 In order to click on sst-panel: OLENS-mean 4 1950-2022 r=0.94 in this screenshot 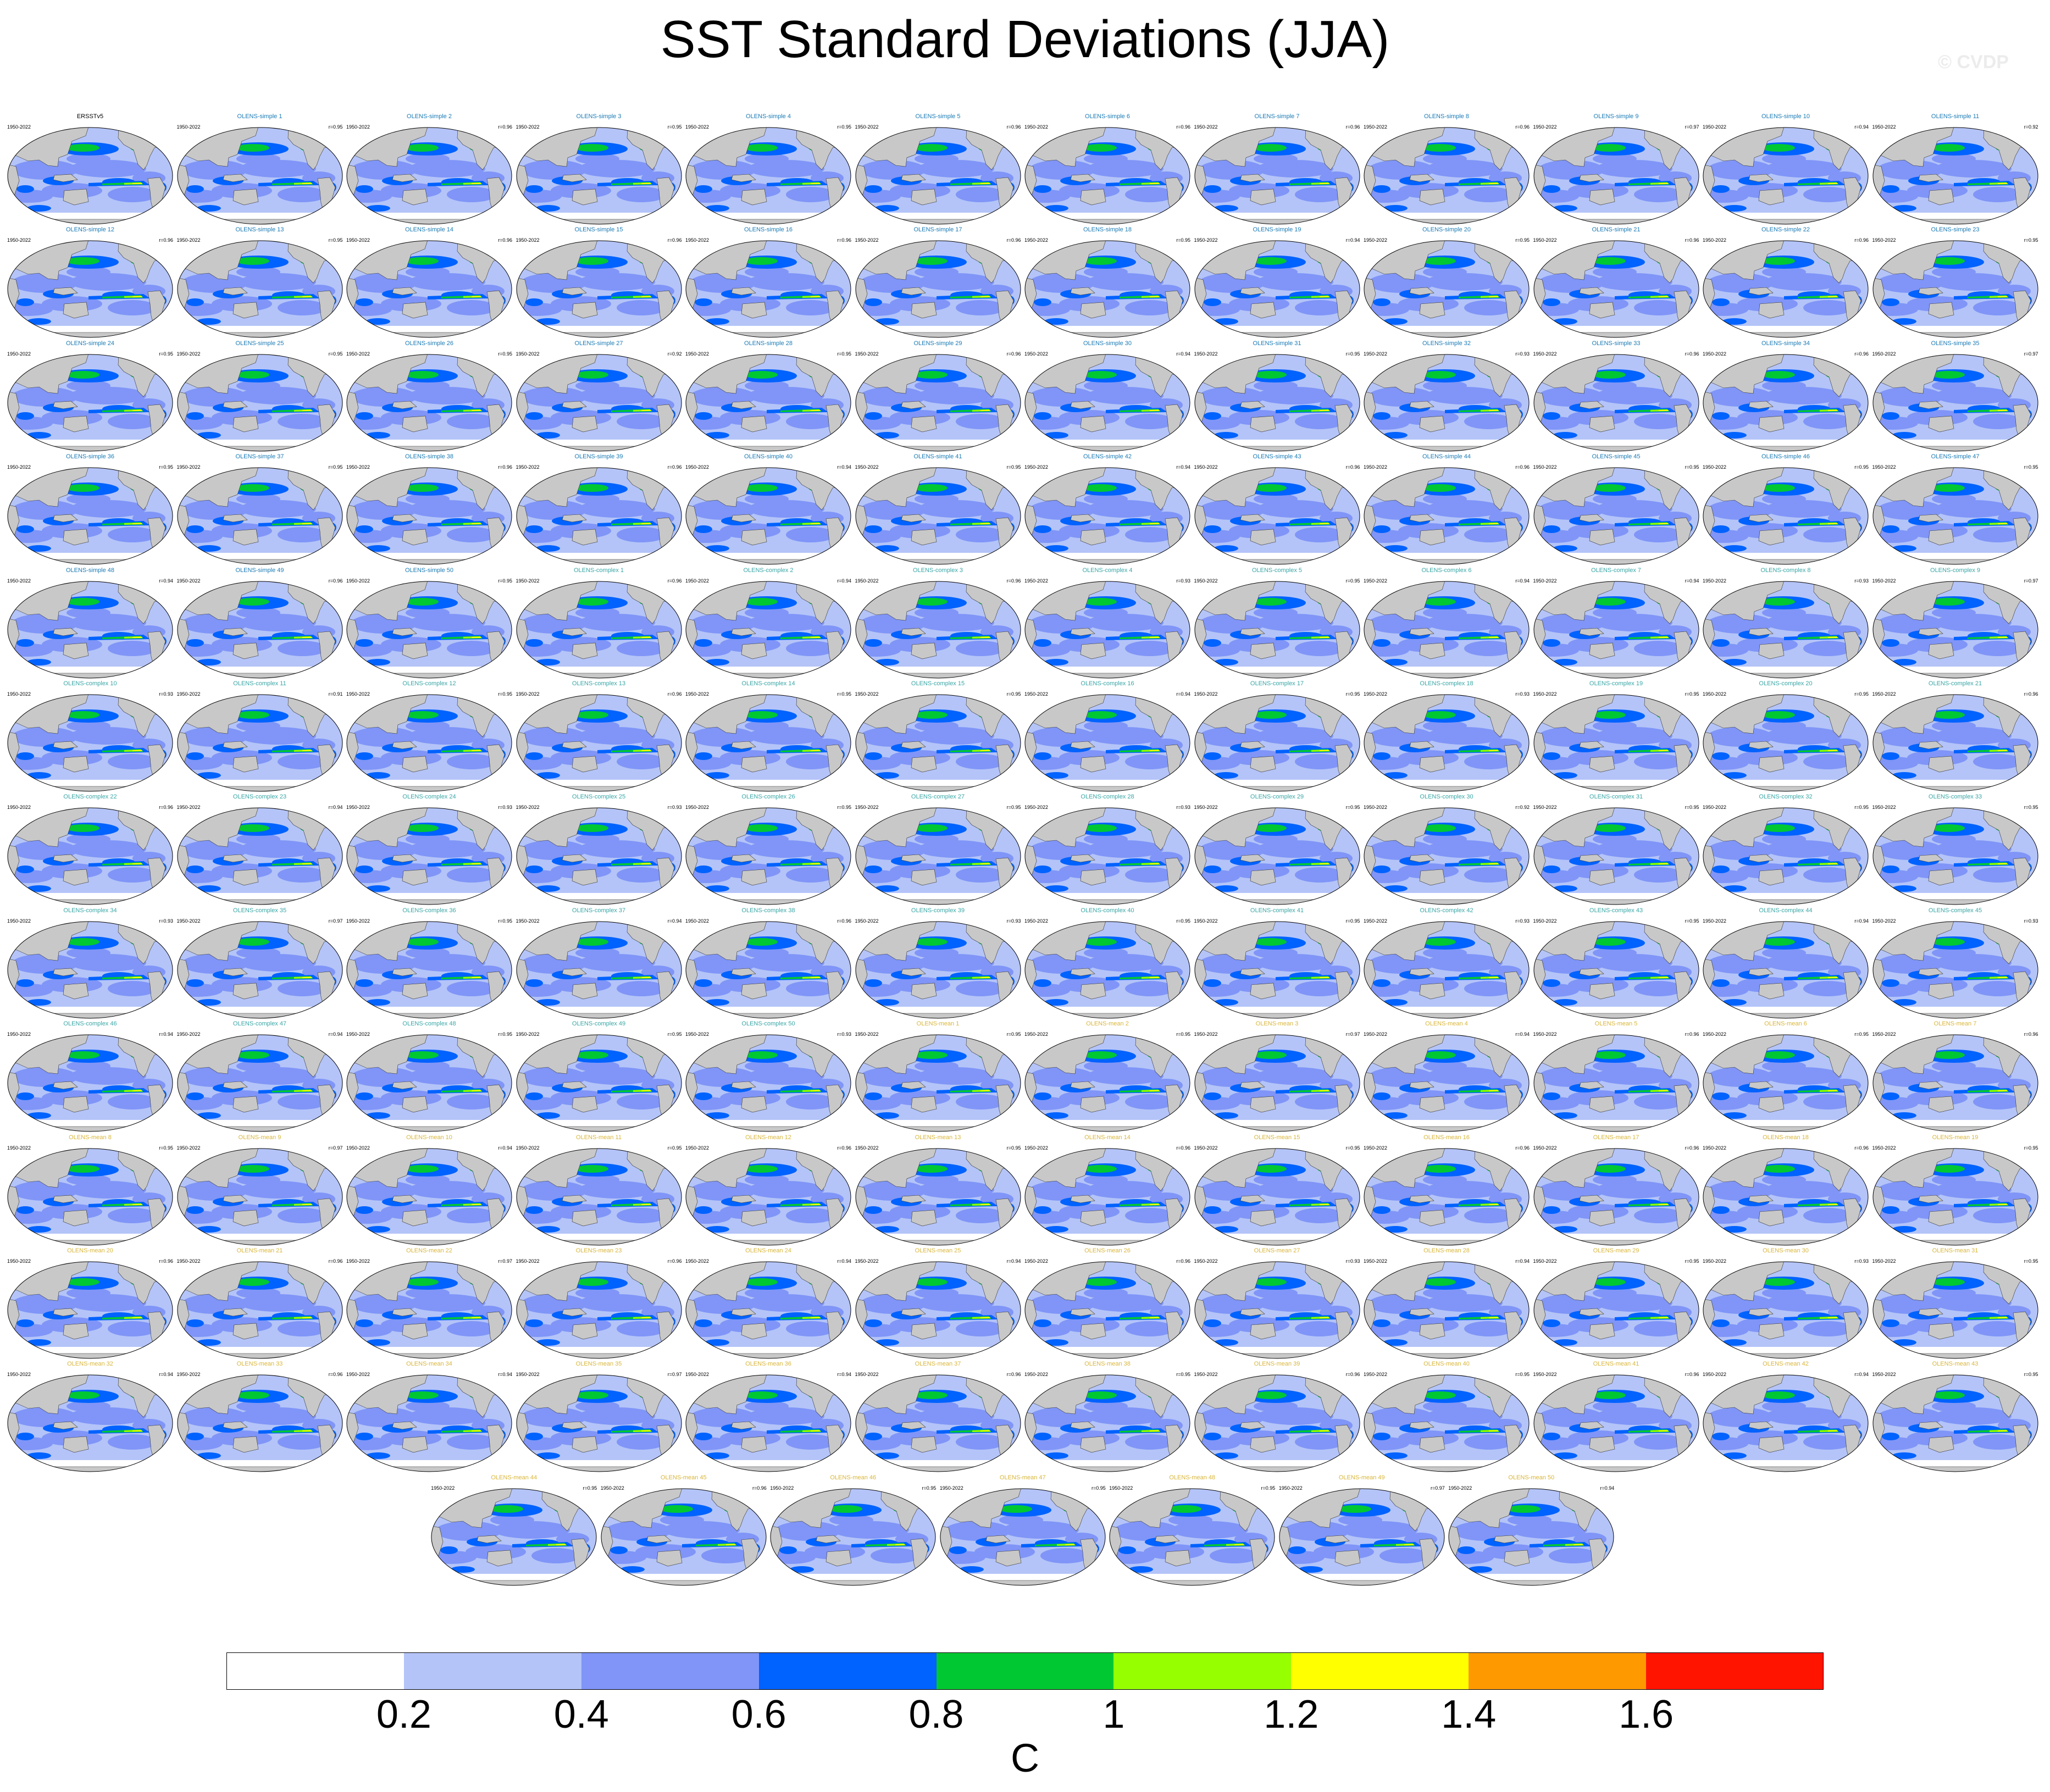, I will do `click(1447, 1077)`.